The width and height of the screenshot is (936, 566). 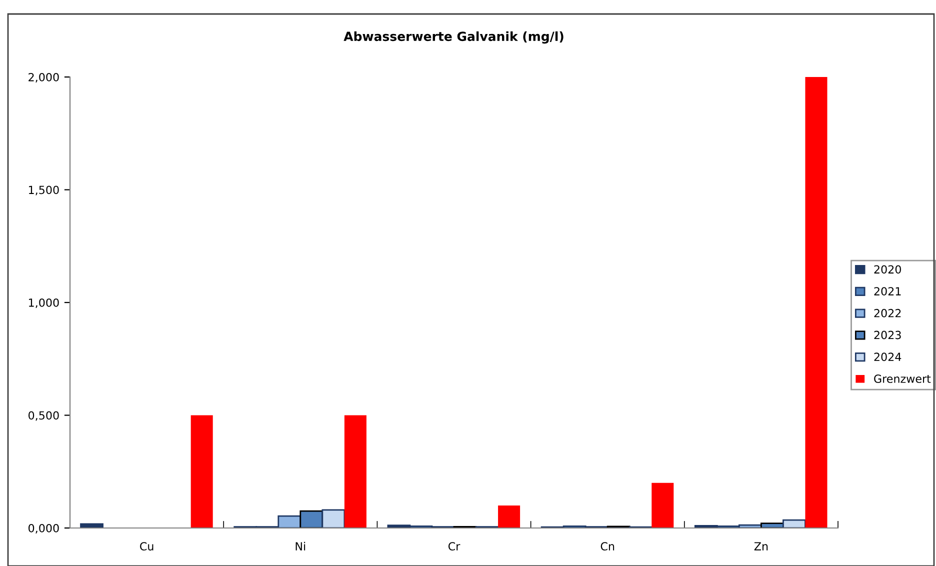 What do you see at coordinates (902, 378) in the screenshot?
I see `legend-label: Grenzwert` at bounding box center [902, 378].